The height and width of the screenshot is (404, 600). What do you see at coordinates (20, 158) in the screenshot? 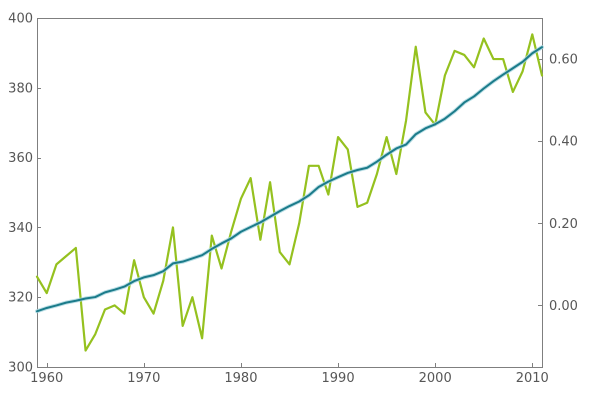
I see `left-axis-tick-label: 360` at bounding box center [20, 158].